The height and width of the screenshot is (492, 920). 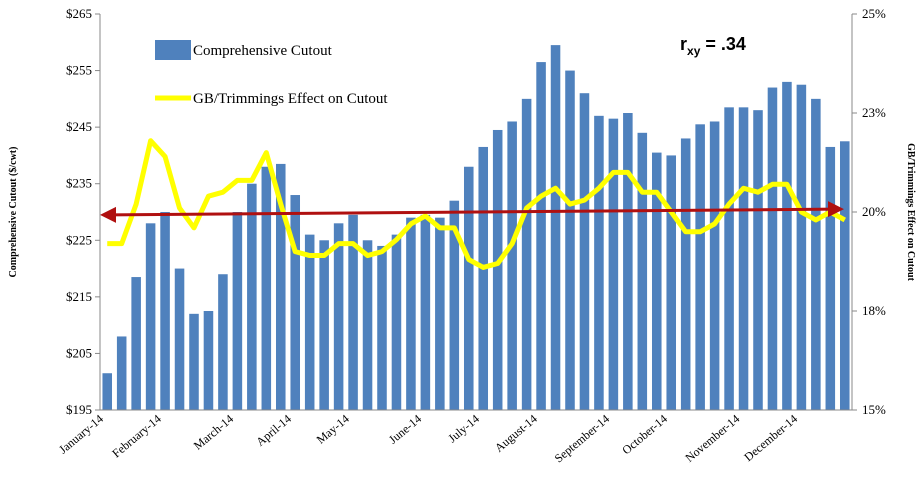 What do you see at coordinates (79, 409) in the screenshot?
I see `y-tick-label: $195` at bounding box center [79, 409].